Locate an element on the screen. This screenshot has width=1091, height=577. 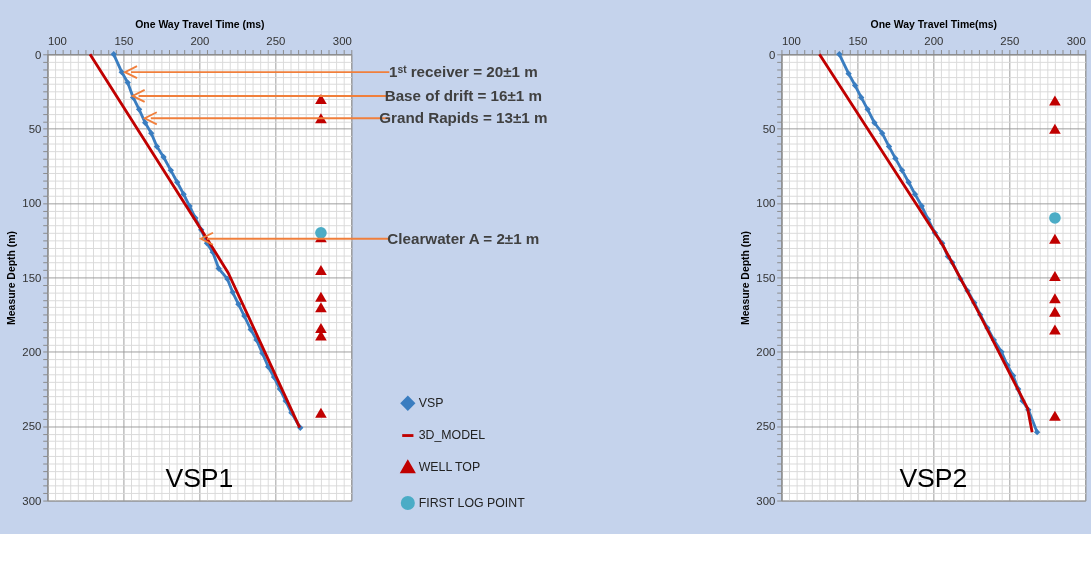
annotation: Clearwater A = 2±1 m is located at coordinates (463, 238).